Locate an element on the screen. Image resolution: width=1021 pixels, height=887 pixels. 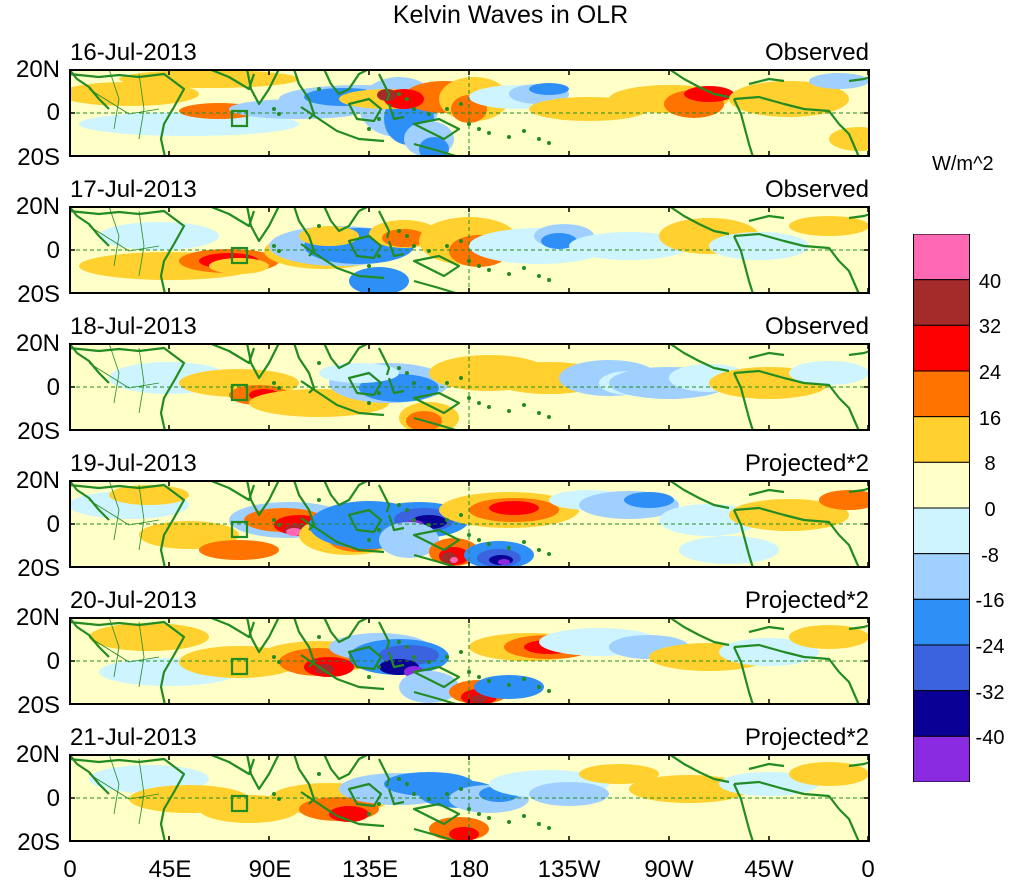
olr-anomaly-map is located at coordinates (469, 387).